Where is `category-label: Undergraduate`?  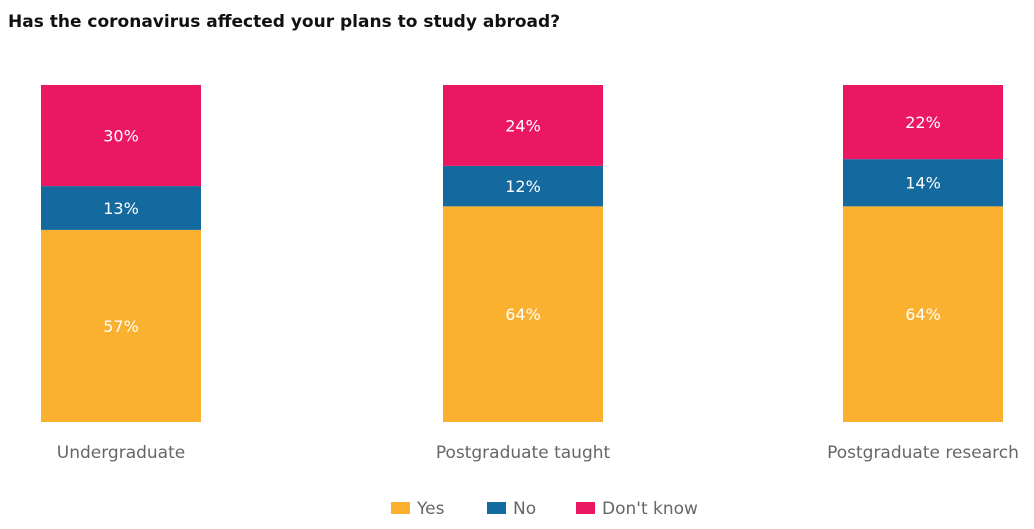
category-label: Undergraduate is located at coordinates (121, 453).